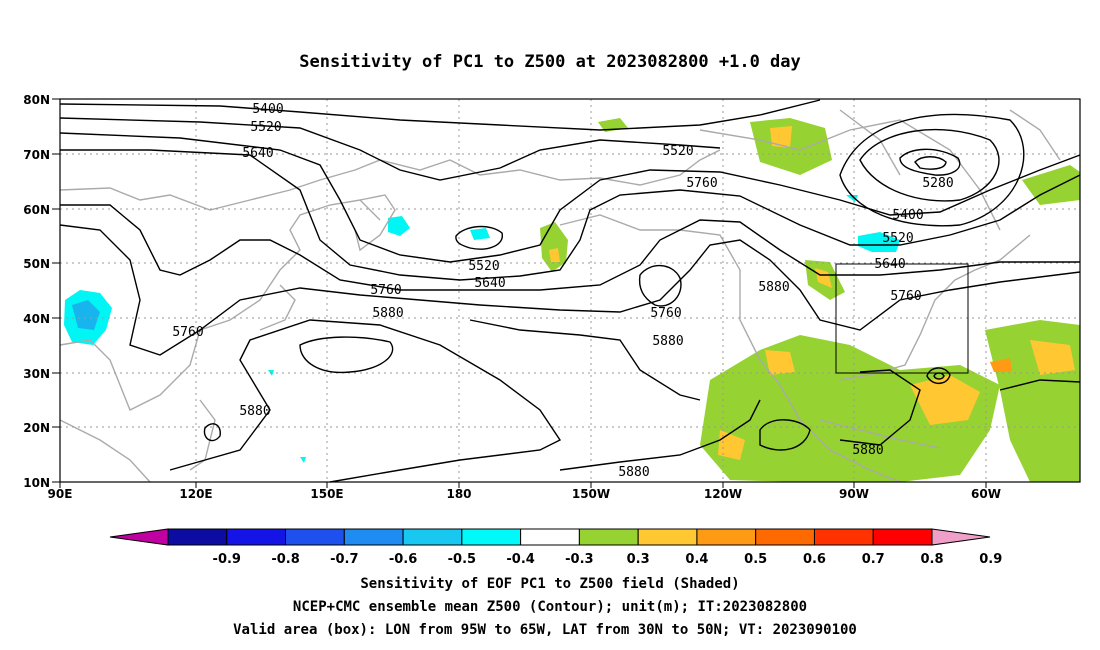  Describe the element at coordinates (945, 400) in the screenshot. I see `shade-pos-gulf-core` at that location.